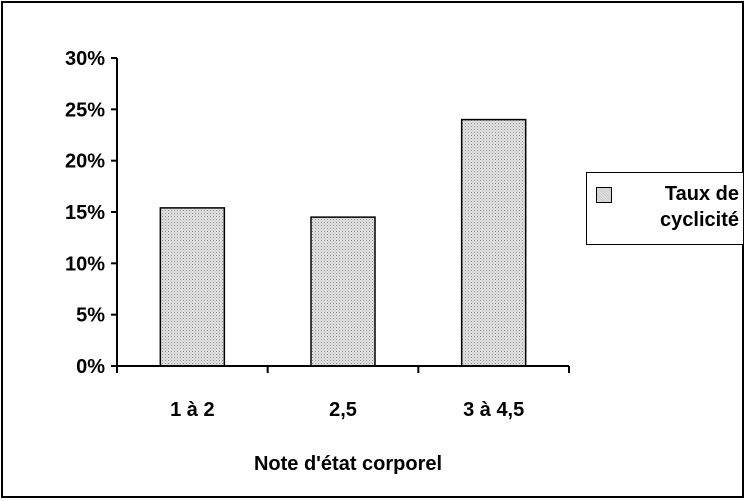 This screenshot has width=747, height=501. I want to click on x-tick-label: 1 à 2, so click(192, 410).